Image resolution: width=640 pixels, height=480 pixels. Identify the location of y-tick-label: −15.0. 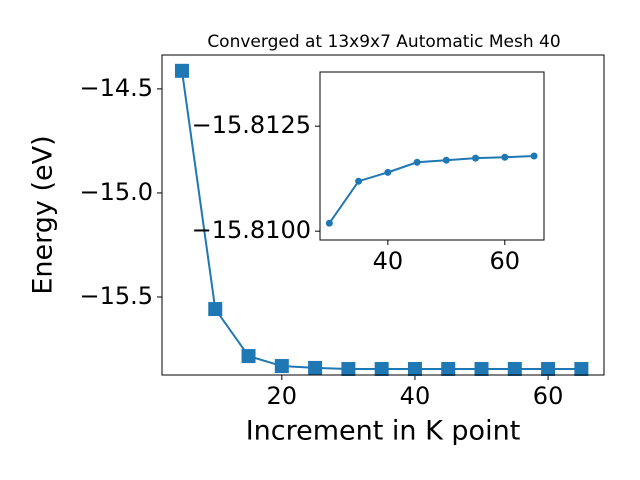
(116, 192).